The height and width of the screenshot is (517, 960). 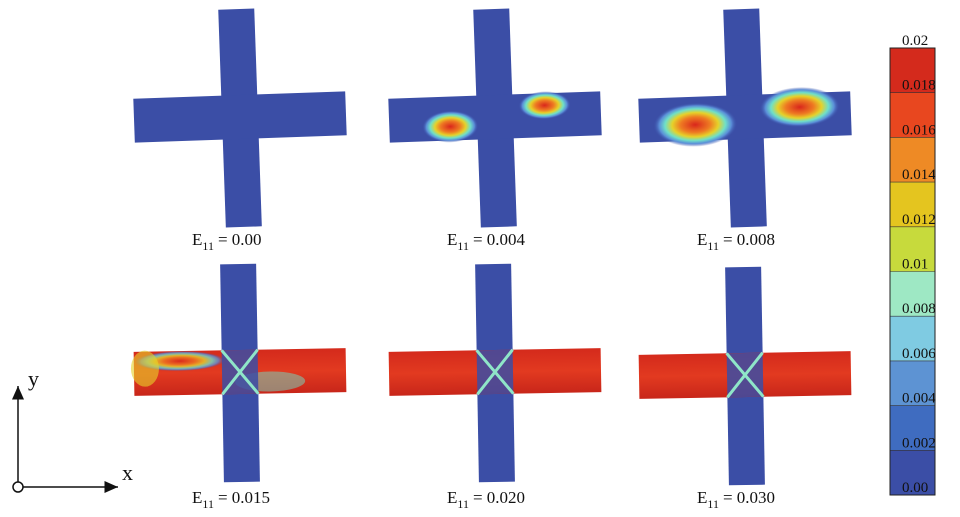 I want to click on y-label: y, so click(x=33, y=378).